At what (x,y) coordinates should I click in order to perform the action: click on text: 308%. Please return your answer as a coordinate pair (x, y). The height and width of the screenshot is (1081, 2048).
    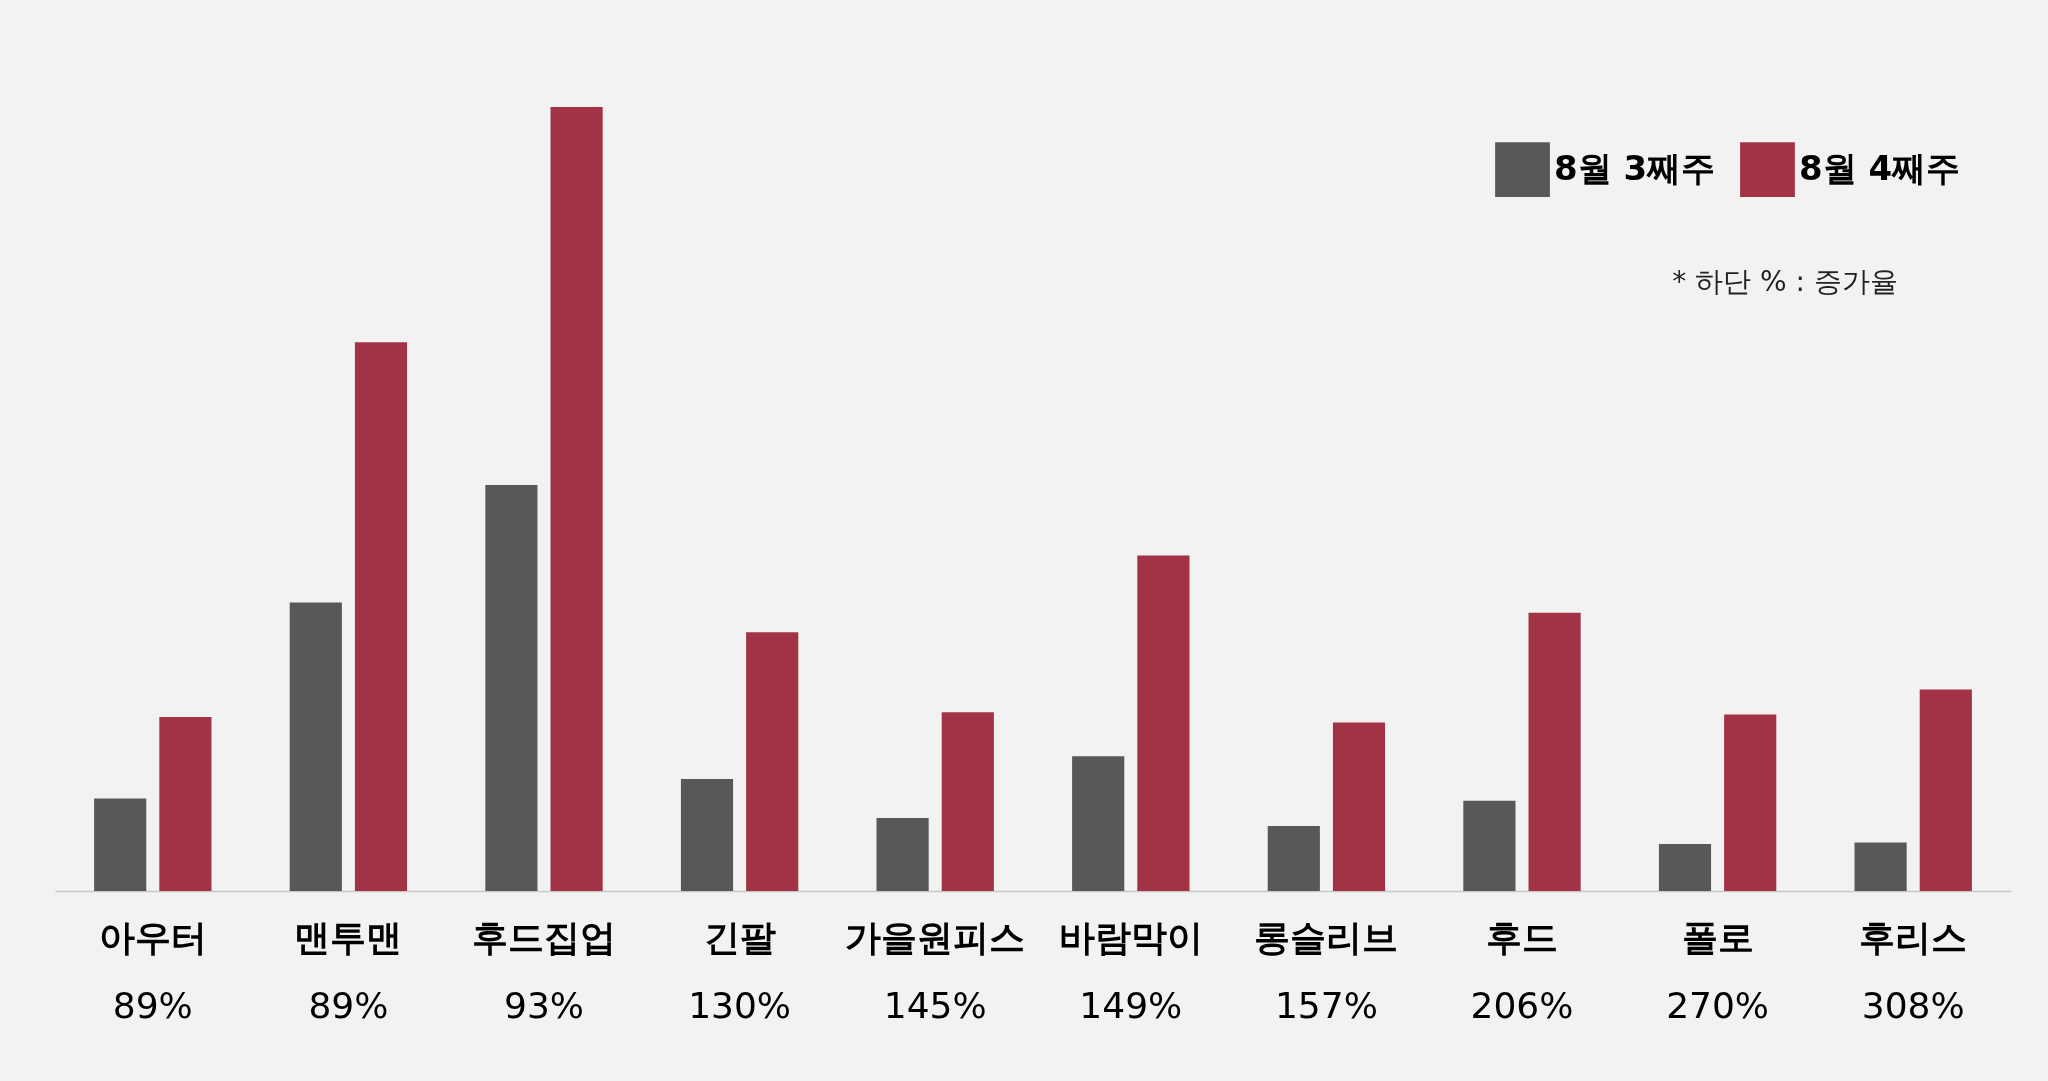
    Looking at the image, I should click on (1913, 1005).